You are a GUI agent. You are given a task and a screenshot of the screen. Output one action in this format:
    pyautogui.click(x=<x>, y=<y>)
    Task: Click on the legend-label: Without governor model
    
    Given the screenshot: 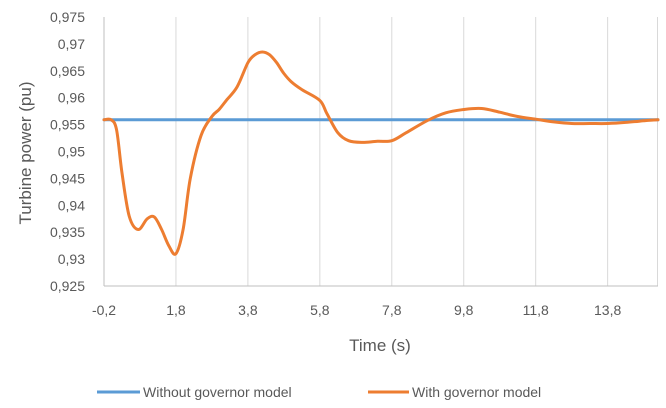 What is the action you would take?
    pyautogui.click(x=217, y=392)
    